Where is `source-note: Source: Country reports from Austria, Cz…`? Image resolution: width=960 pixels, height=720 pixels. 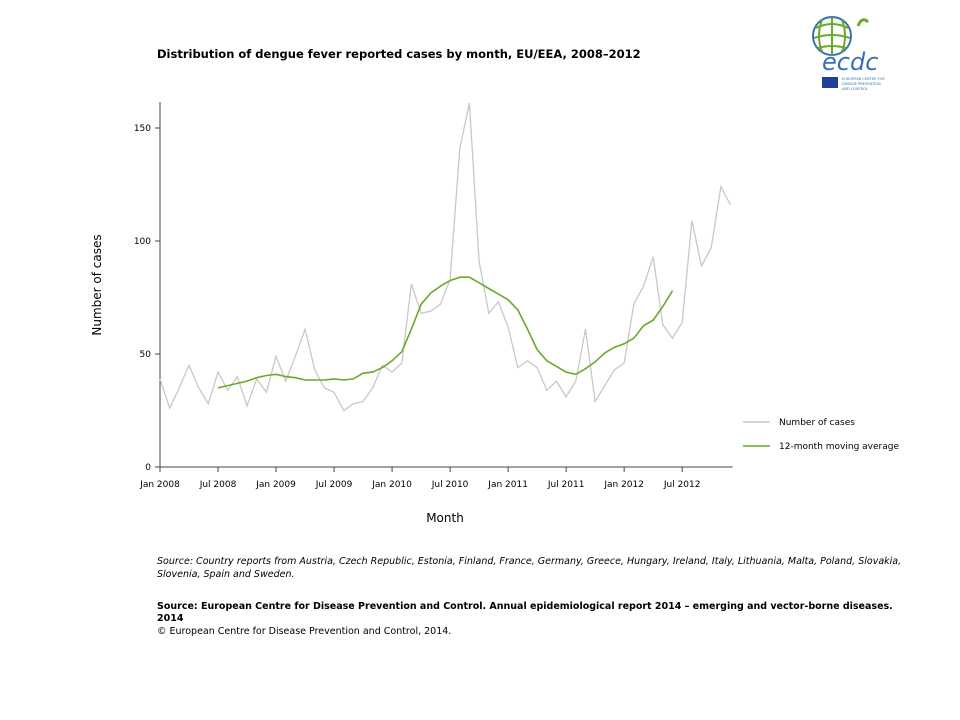 source-note: Source: Country reports from Austria, Cz… is located at coordinates (529, 568).